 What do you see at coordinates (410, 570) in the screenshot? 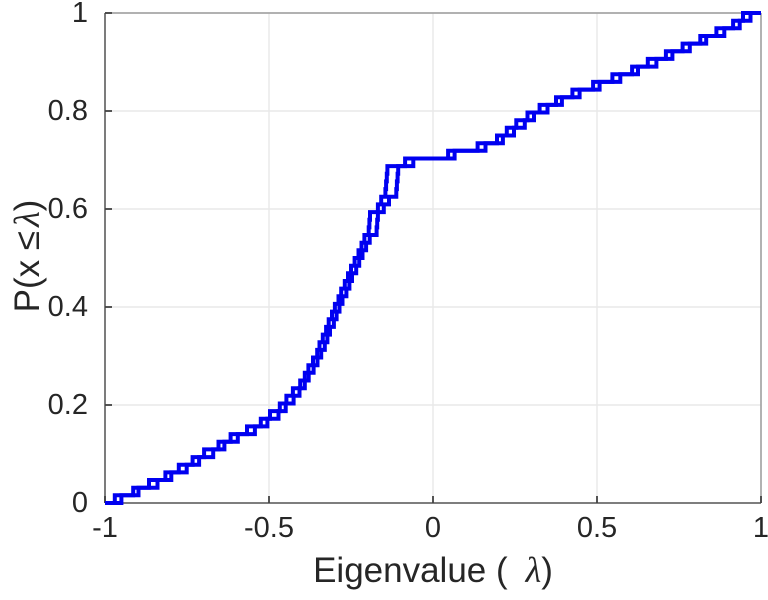
I see `x-axis-label-text: Eigenvalue (` at bounding box center [410, 570].